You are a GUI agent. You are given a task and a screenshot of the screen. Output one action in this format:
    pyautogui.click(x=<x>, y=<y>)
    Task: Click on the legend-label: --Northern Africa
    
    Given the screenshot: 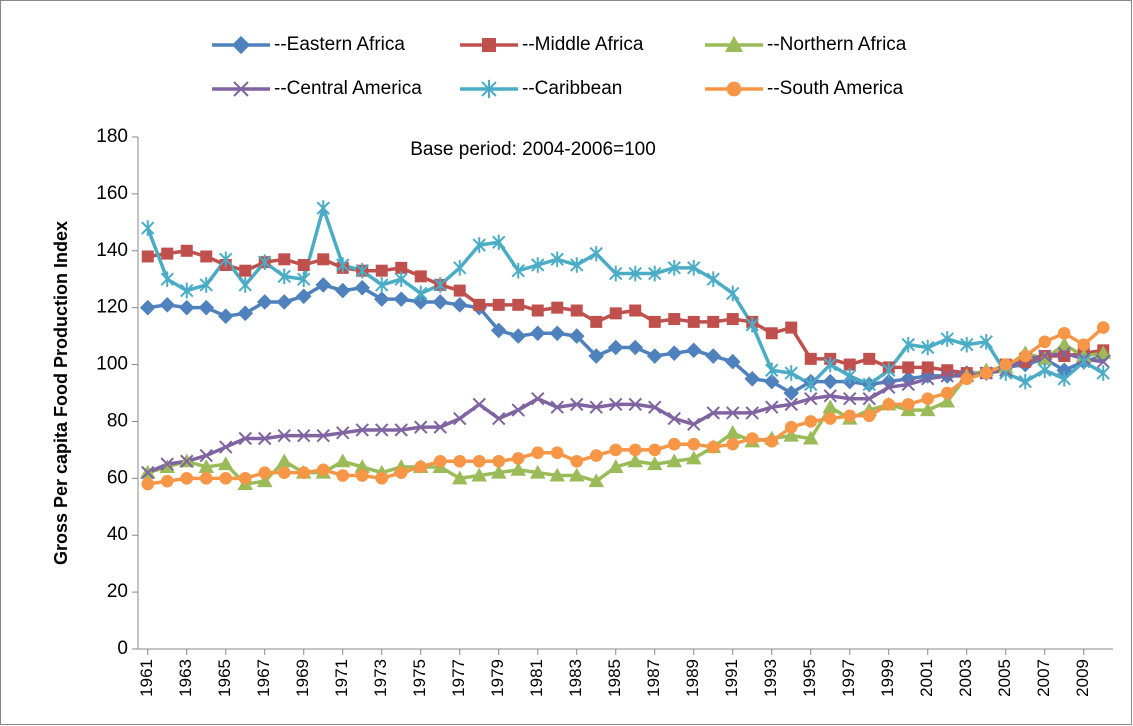 What is the action you would take?
    pyautogui.click(x=837, y=44)
    